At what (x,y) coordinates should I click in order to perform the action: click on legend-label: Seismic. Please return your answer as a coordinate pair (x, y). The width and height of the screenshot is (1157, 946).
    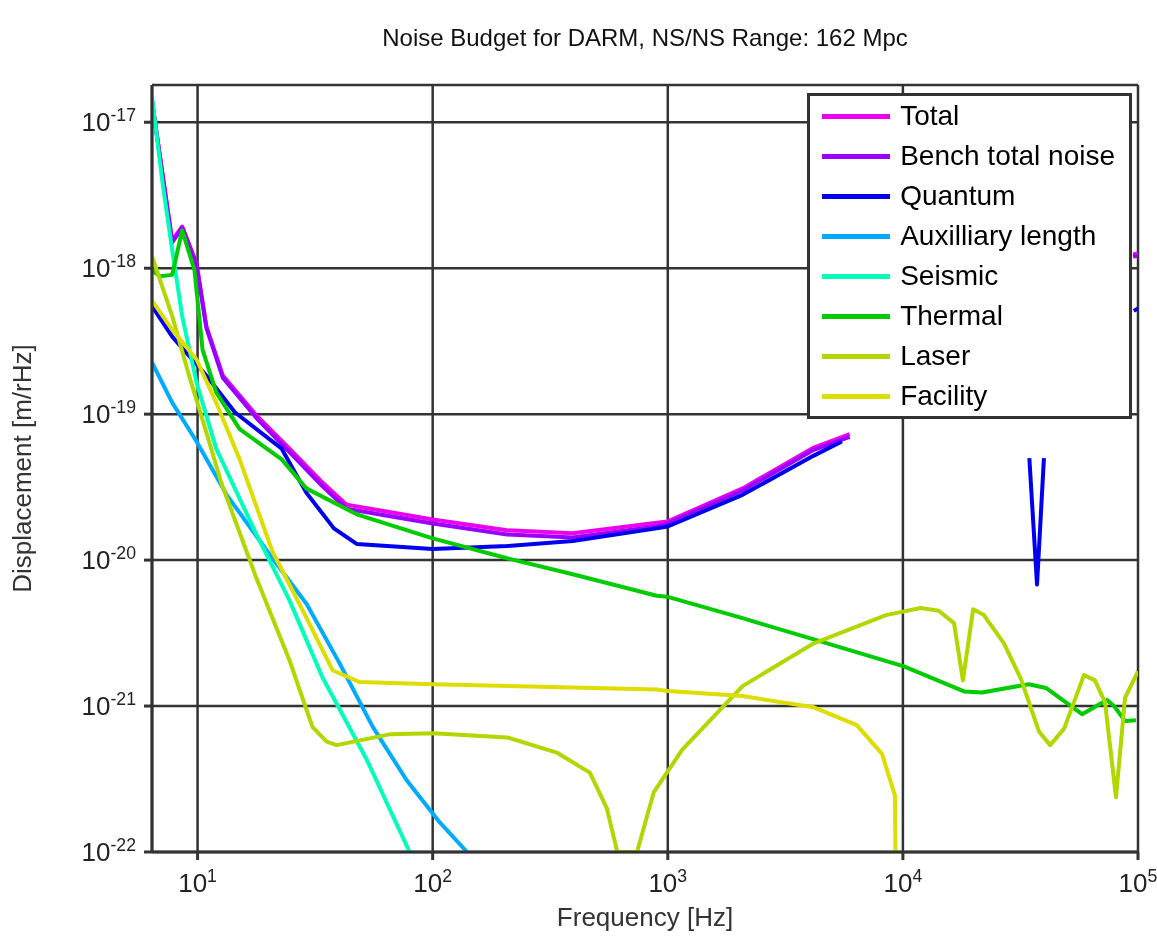
    Looking at the image, I should click on (949, 276).